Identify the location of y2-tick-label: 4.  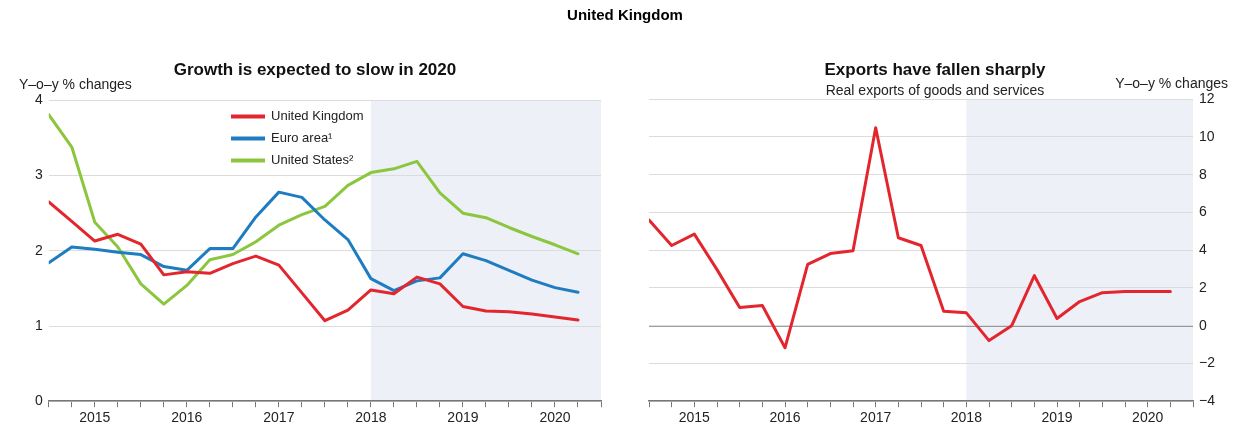
(1203, 249).